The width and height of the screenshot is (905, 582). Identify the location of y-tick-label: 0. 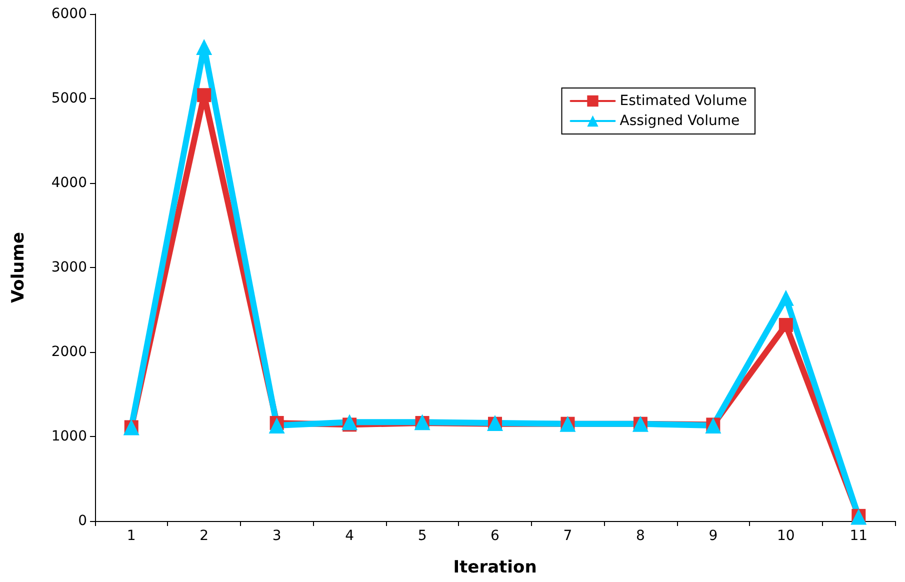
(82, 521).